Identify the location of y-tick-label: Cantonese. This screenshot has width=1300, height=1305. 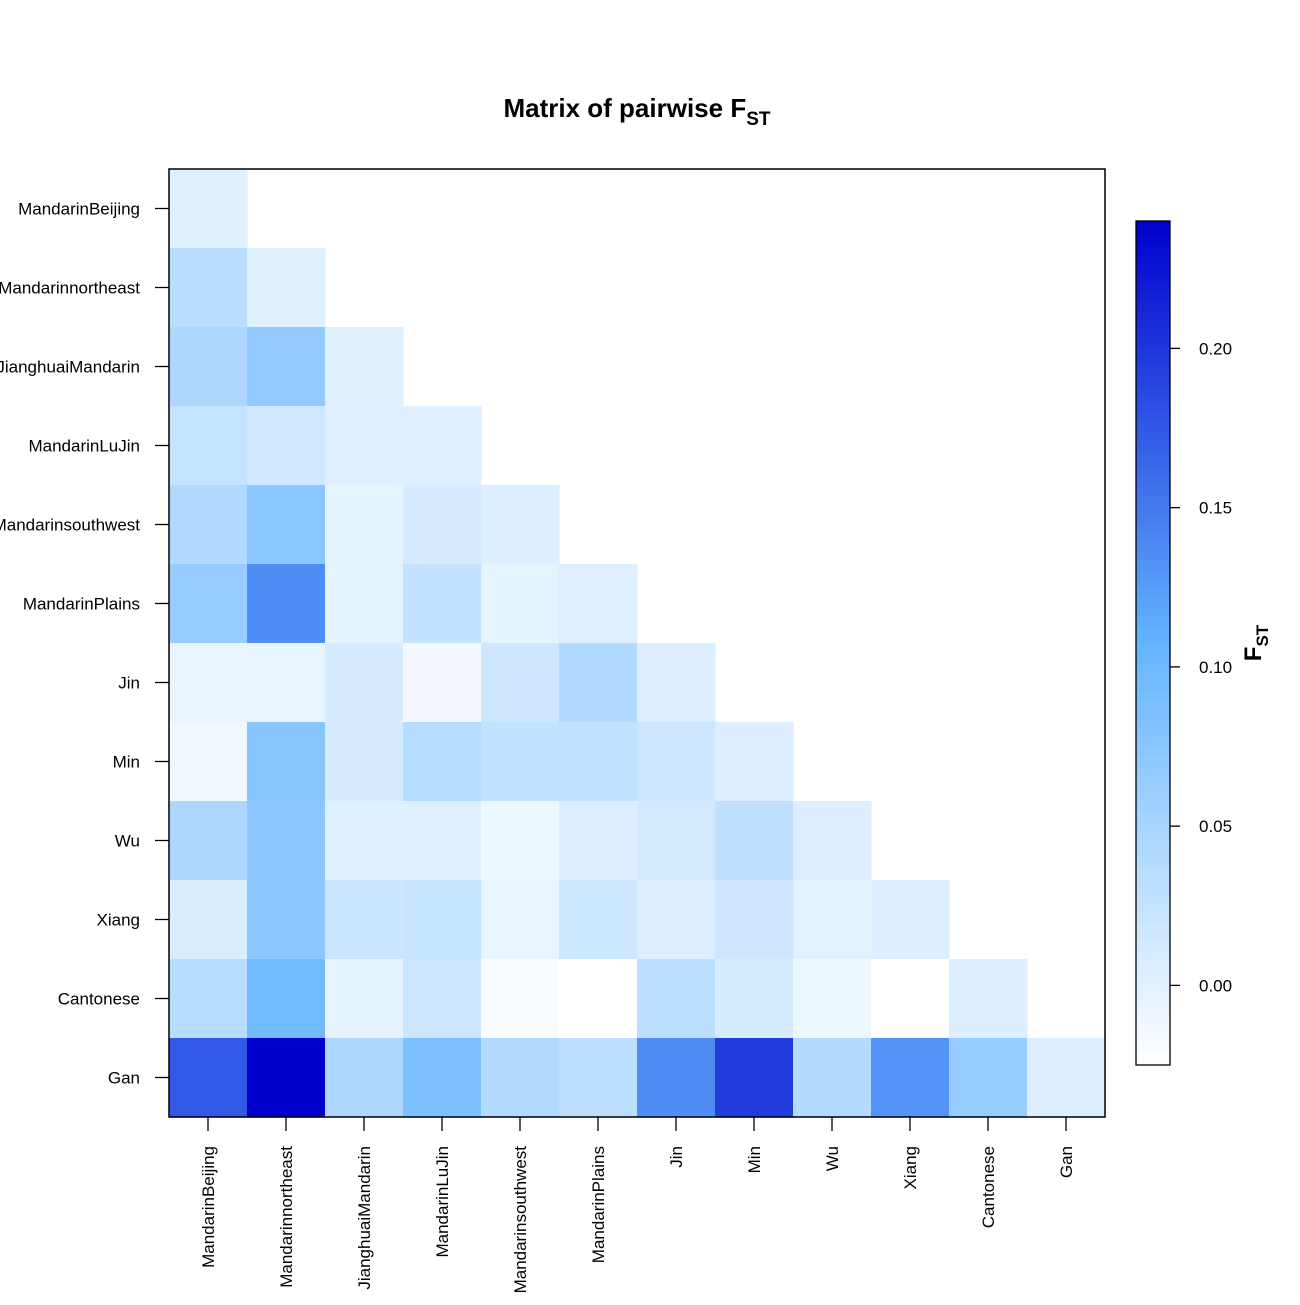
(99, 999).